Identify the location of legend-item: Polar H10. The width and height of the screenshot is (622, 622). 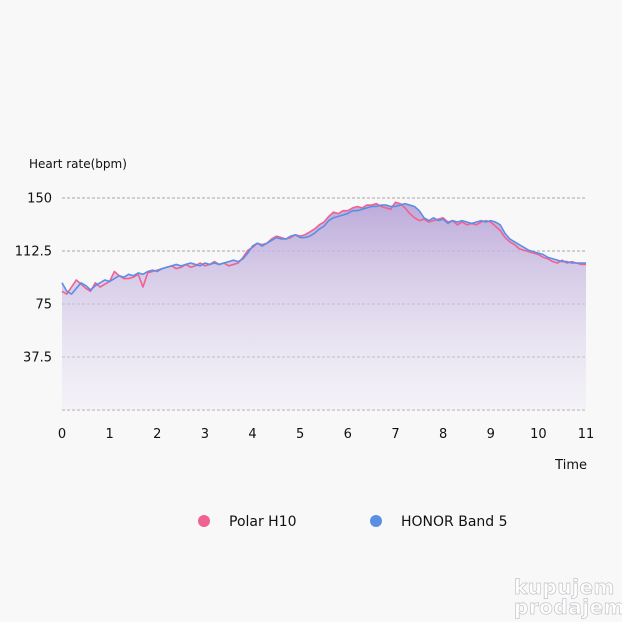
(247, 522).